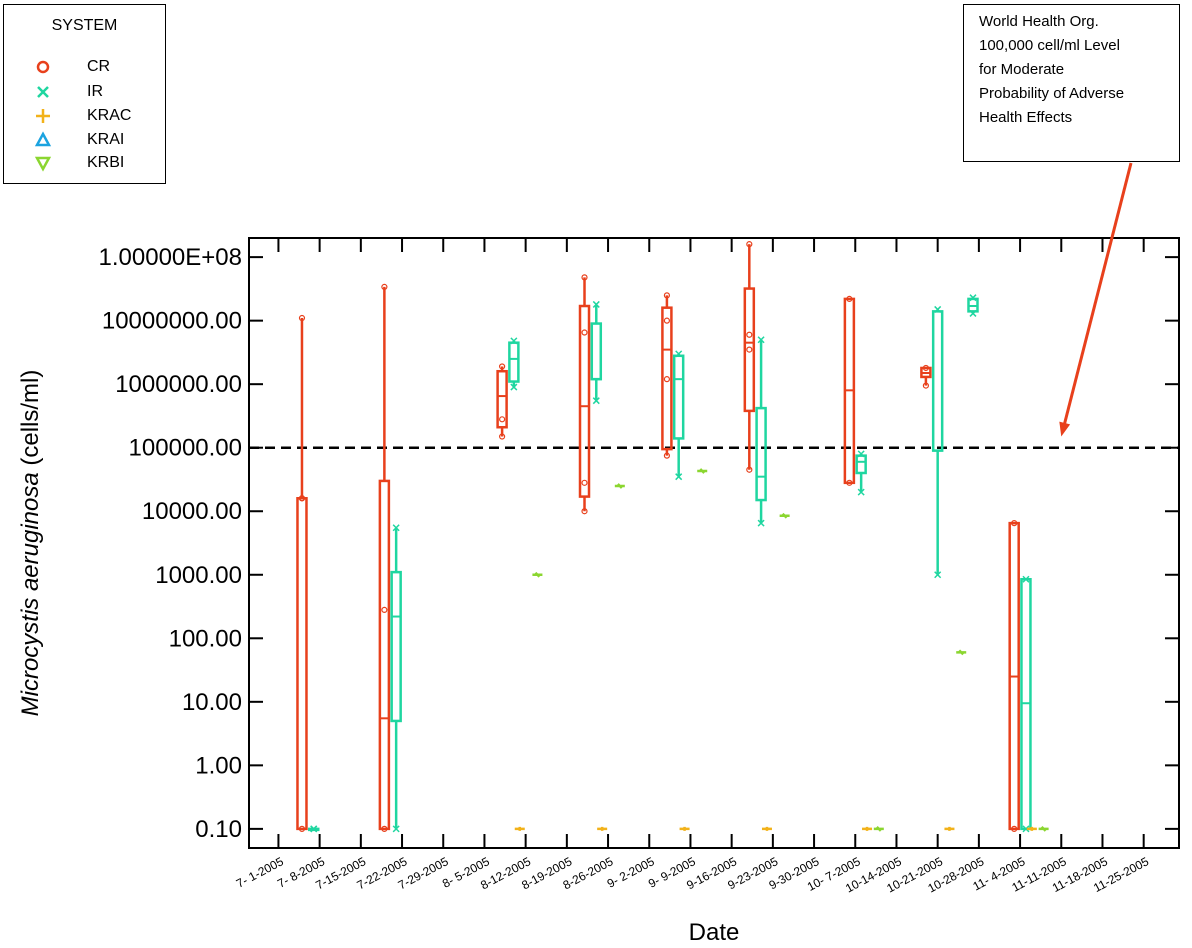 The height and width of the screenshot is (948, 1192). What do you see at coordinates (185, 448) in the screenshot?
I see `y-tick-label: 100000.00` at bounding box center [185, 448].